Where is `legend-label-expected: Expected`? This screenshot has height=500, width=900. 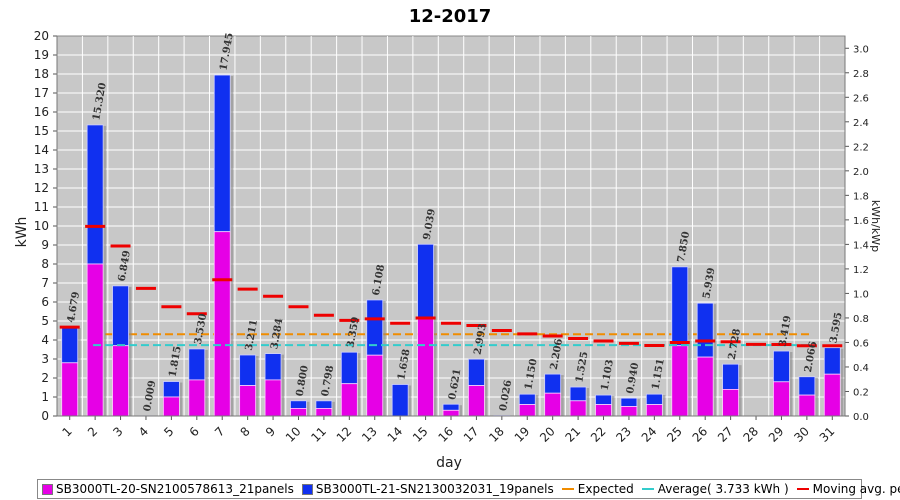
legend-label-expected: Expected is located at coordinates (605, 489).